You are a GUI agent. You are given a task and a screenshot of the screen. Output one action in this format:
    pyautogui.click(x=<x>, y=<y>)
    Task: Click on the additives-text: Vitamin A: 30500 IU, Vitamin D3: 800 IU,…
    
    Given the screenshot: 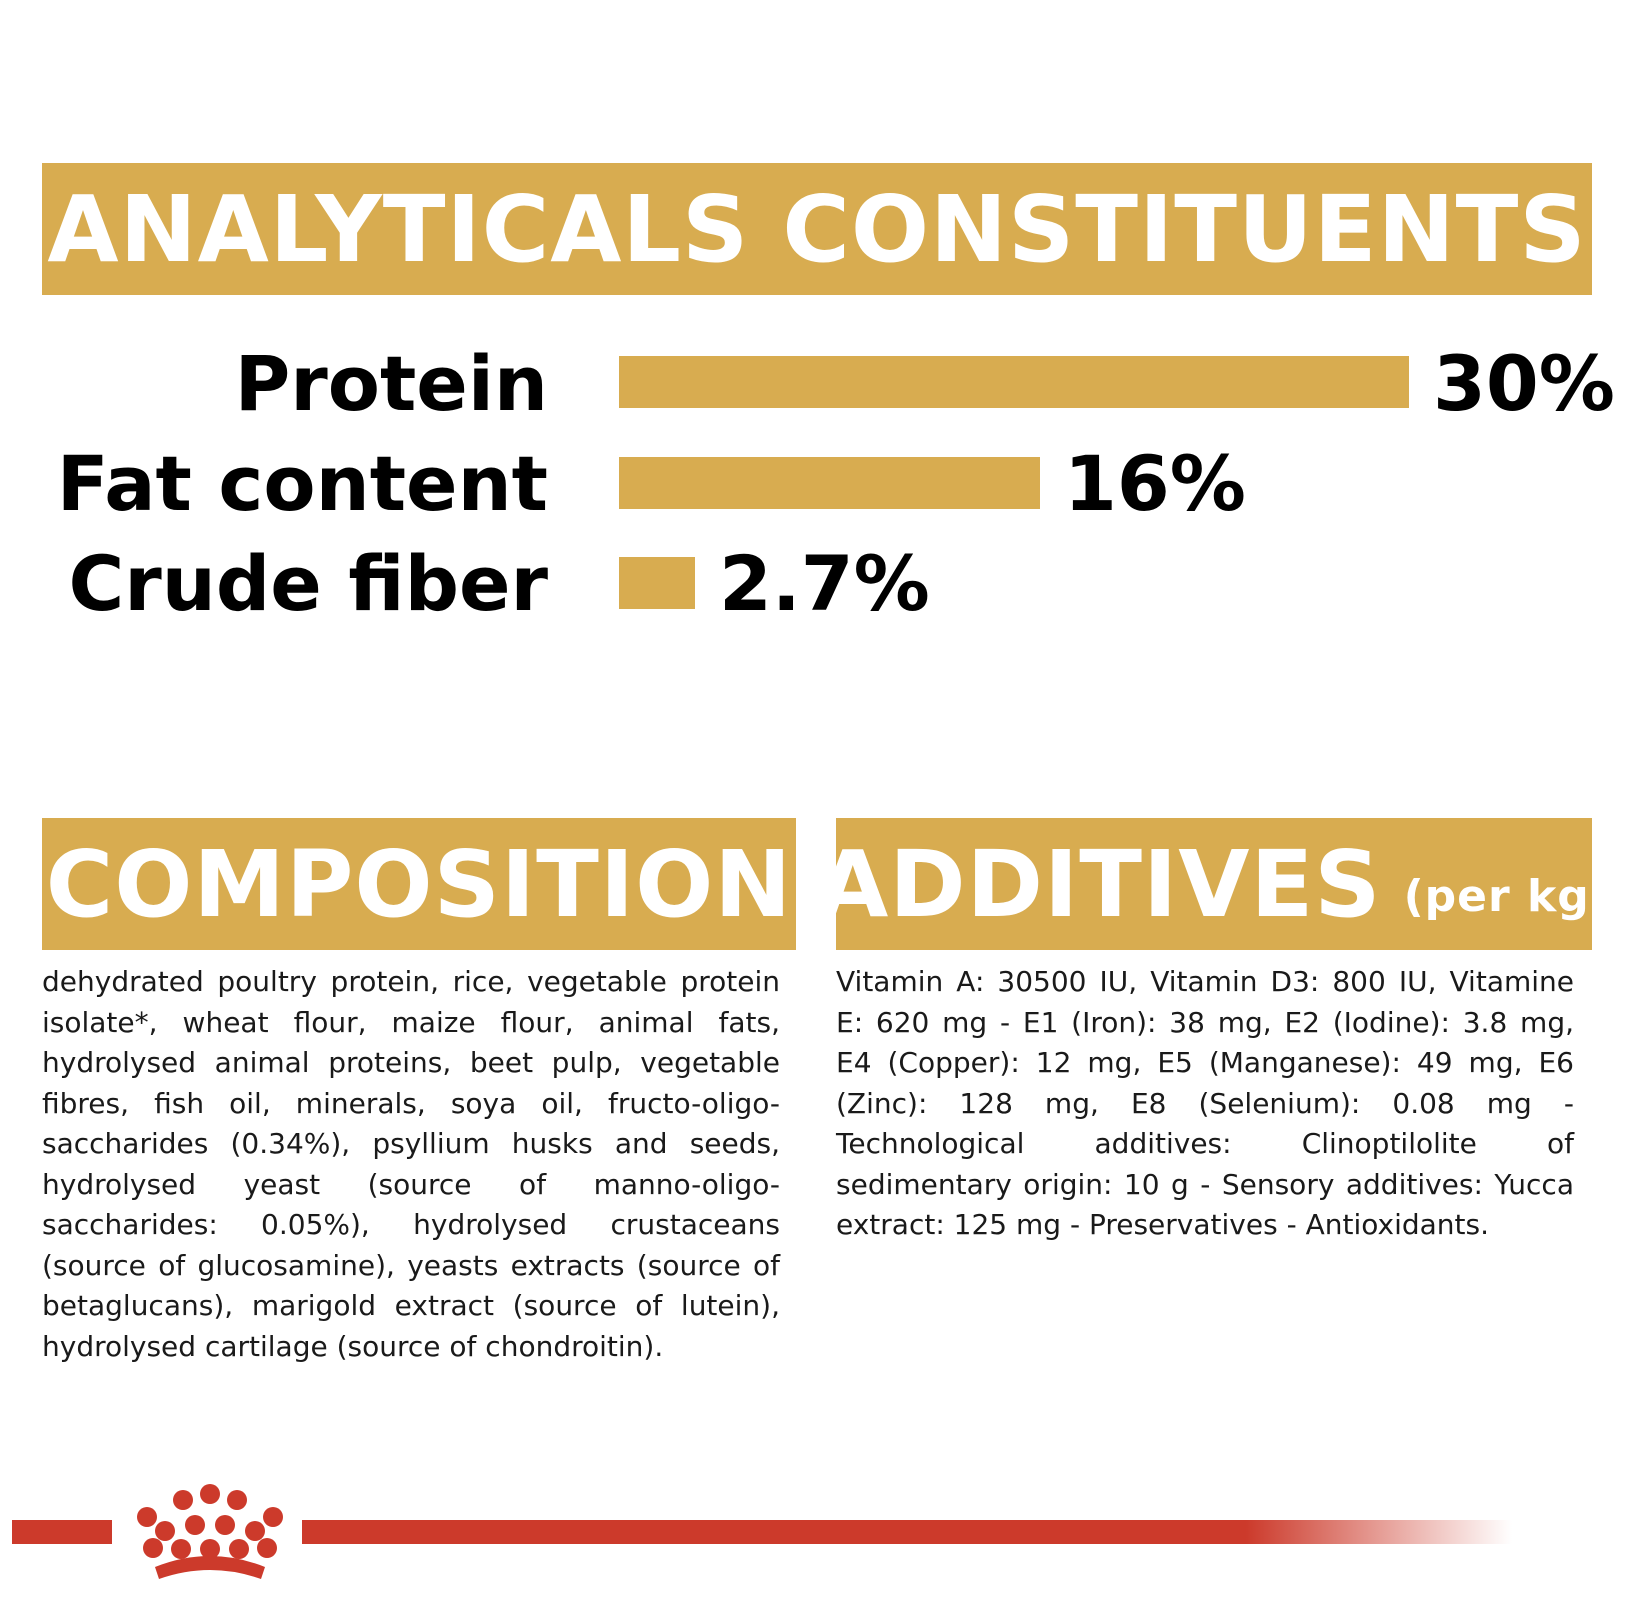 What is the action you would take?
    pyautogui.click(x=1205, y=1103)
    